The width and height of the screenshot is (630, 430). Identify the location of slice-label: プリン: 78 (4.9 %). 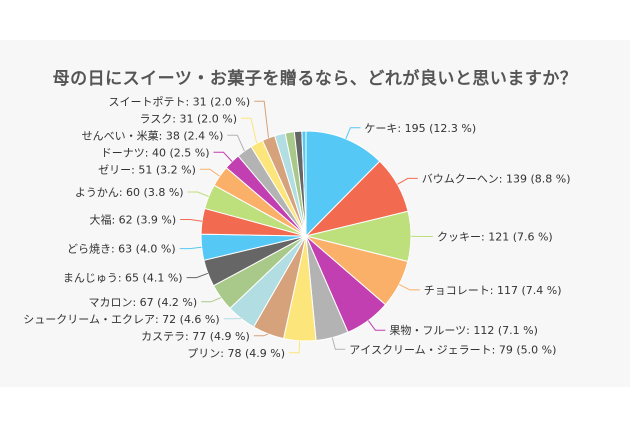
(236, 353).